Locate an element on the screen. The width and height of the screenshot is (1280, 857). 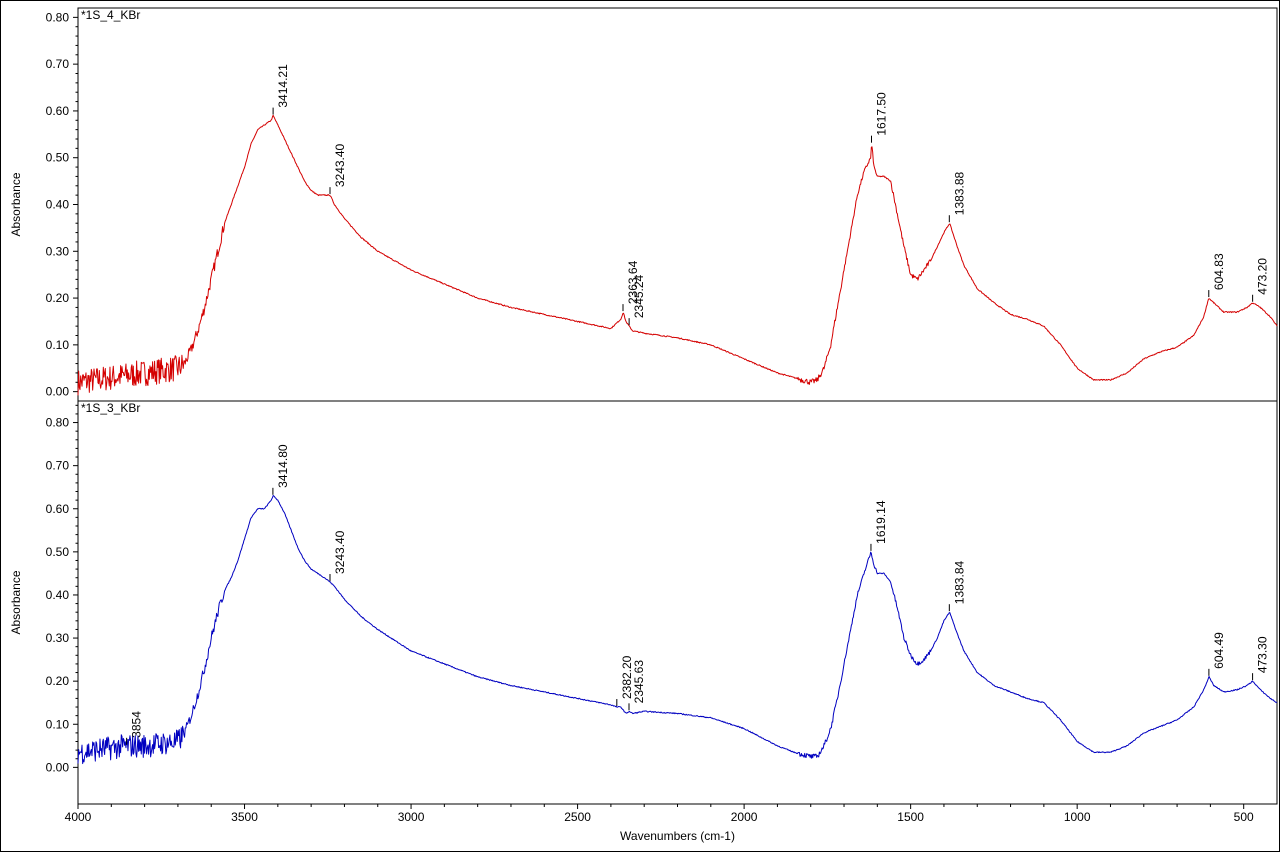
x-tick-label: 500 is located at coordinates (1244, 817).